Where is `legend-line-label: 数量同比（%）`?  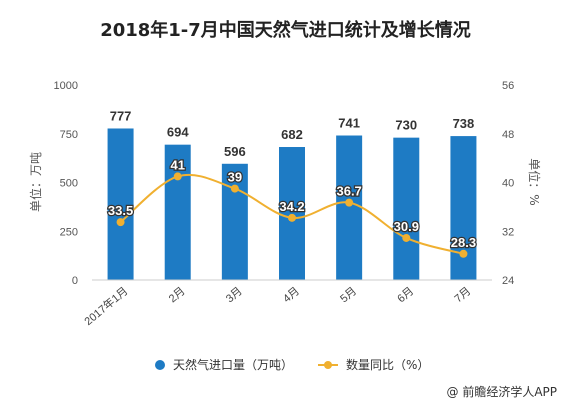 legend-line-label: 数量同比（%） is located at coordinates (387, 364).